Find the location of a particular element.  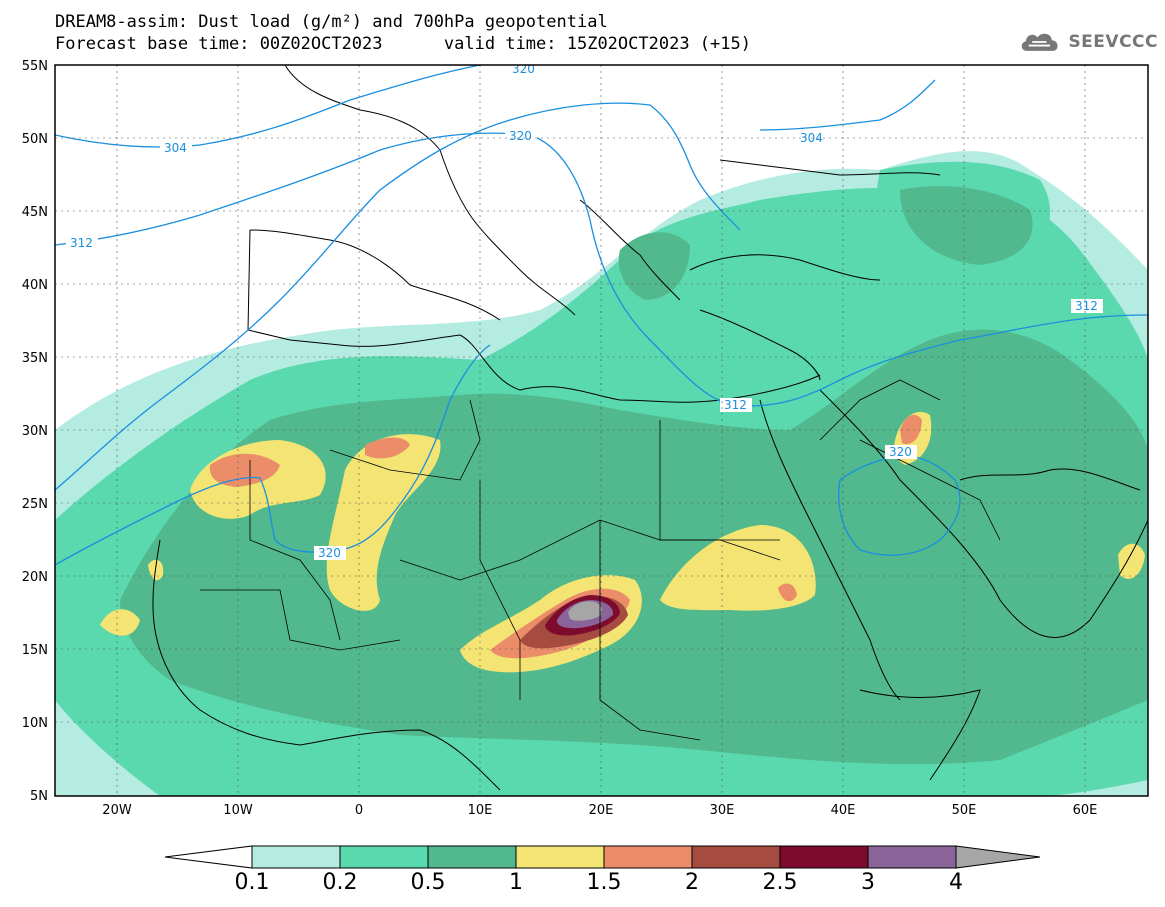

colorbar-tick-label: 0.5 is located at coordinates (428, 882).